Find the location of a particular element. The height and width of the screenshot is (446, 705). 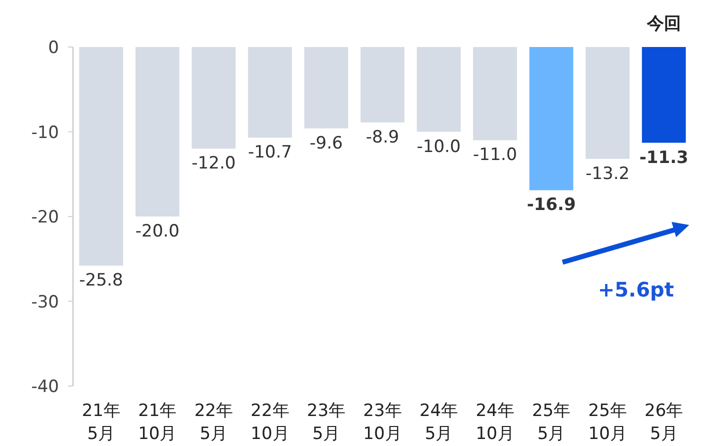

x-tick-label: 22年 10月 is located at coordinates (270, 422).